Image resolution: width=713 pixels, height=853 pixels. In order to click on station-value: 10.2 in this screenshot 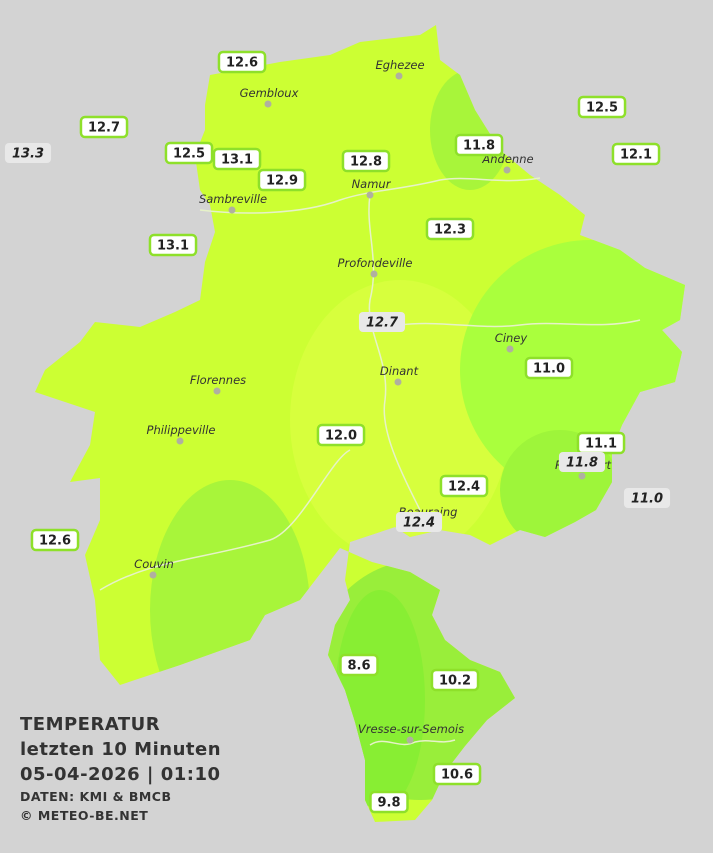, I will do `click(455, 681)`.